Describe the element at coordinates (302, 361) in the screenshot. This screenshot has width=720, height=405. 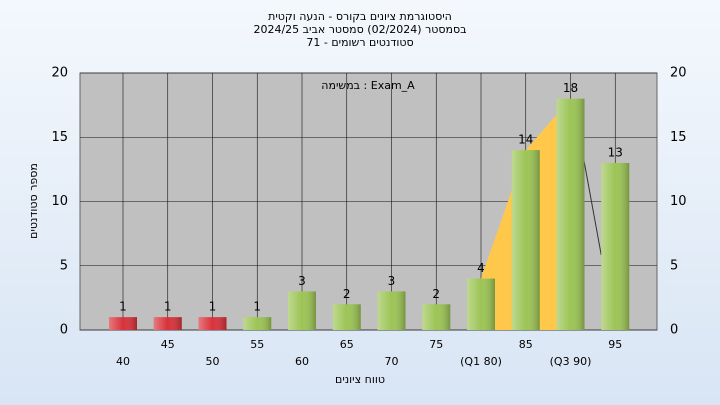
I see `x-tick-label: 60` at that location.